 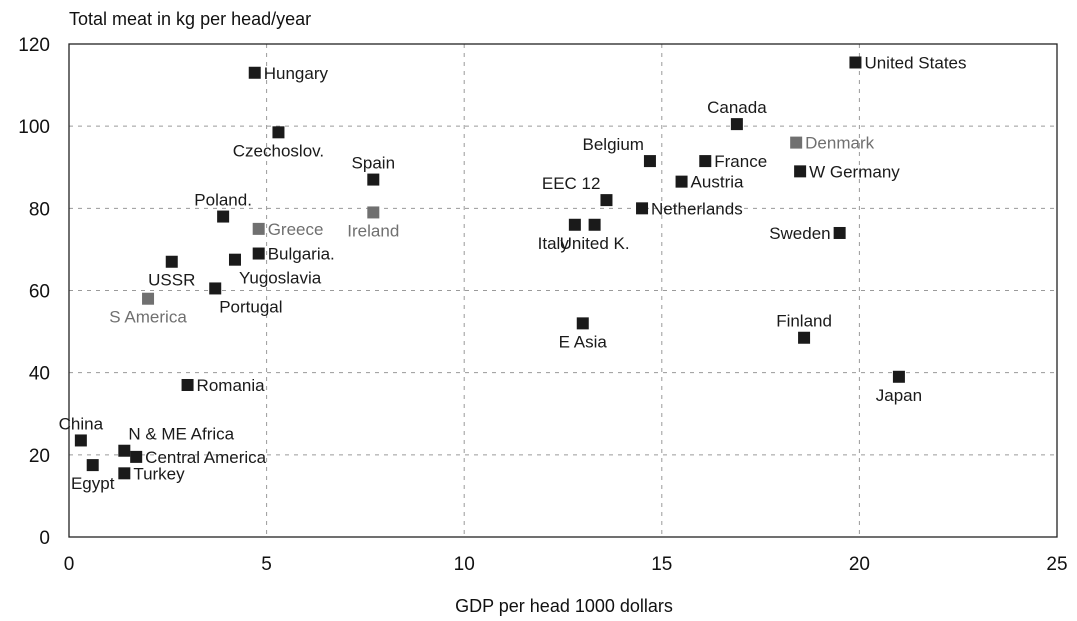 I want to click on point-label: United K., so click(x=595, y=243).